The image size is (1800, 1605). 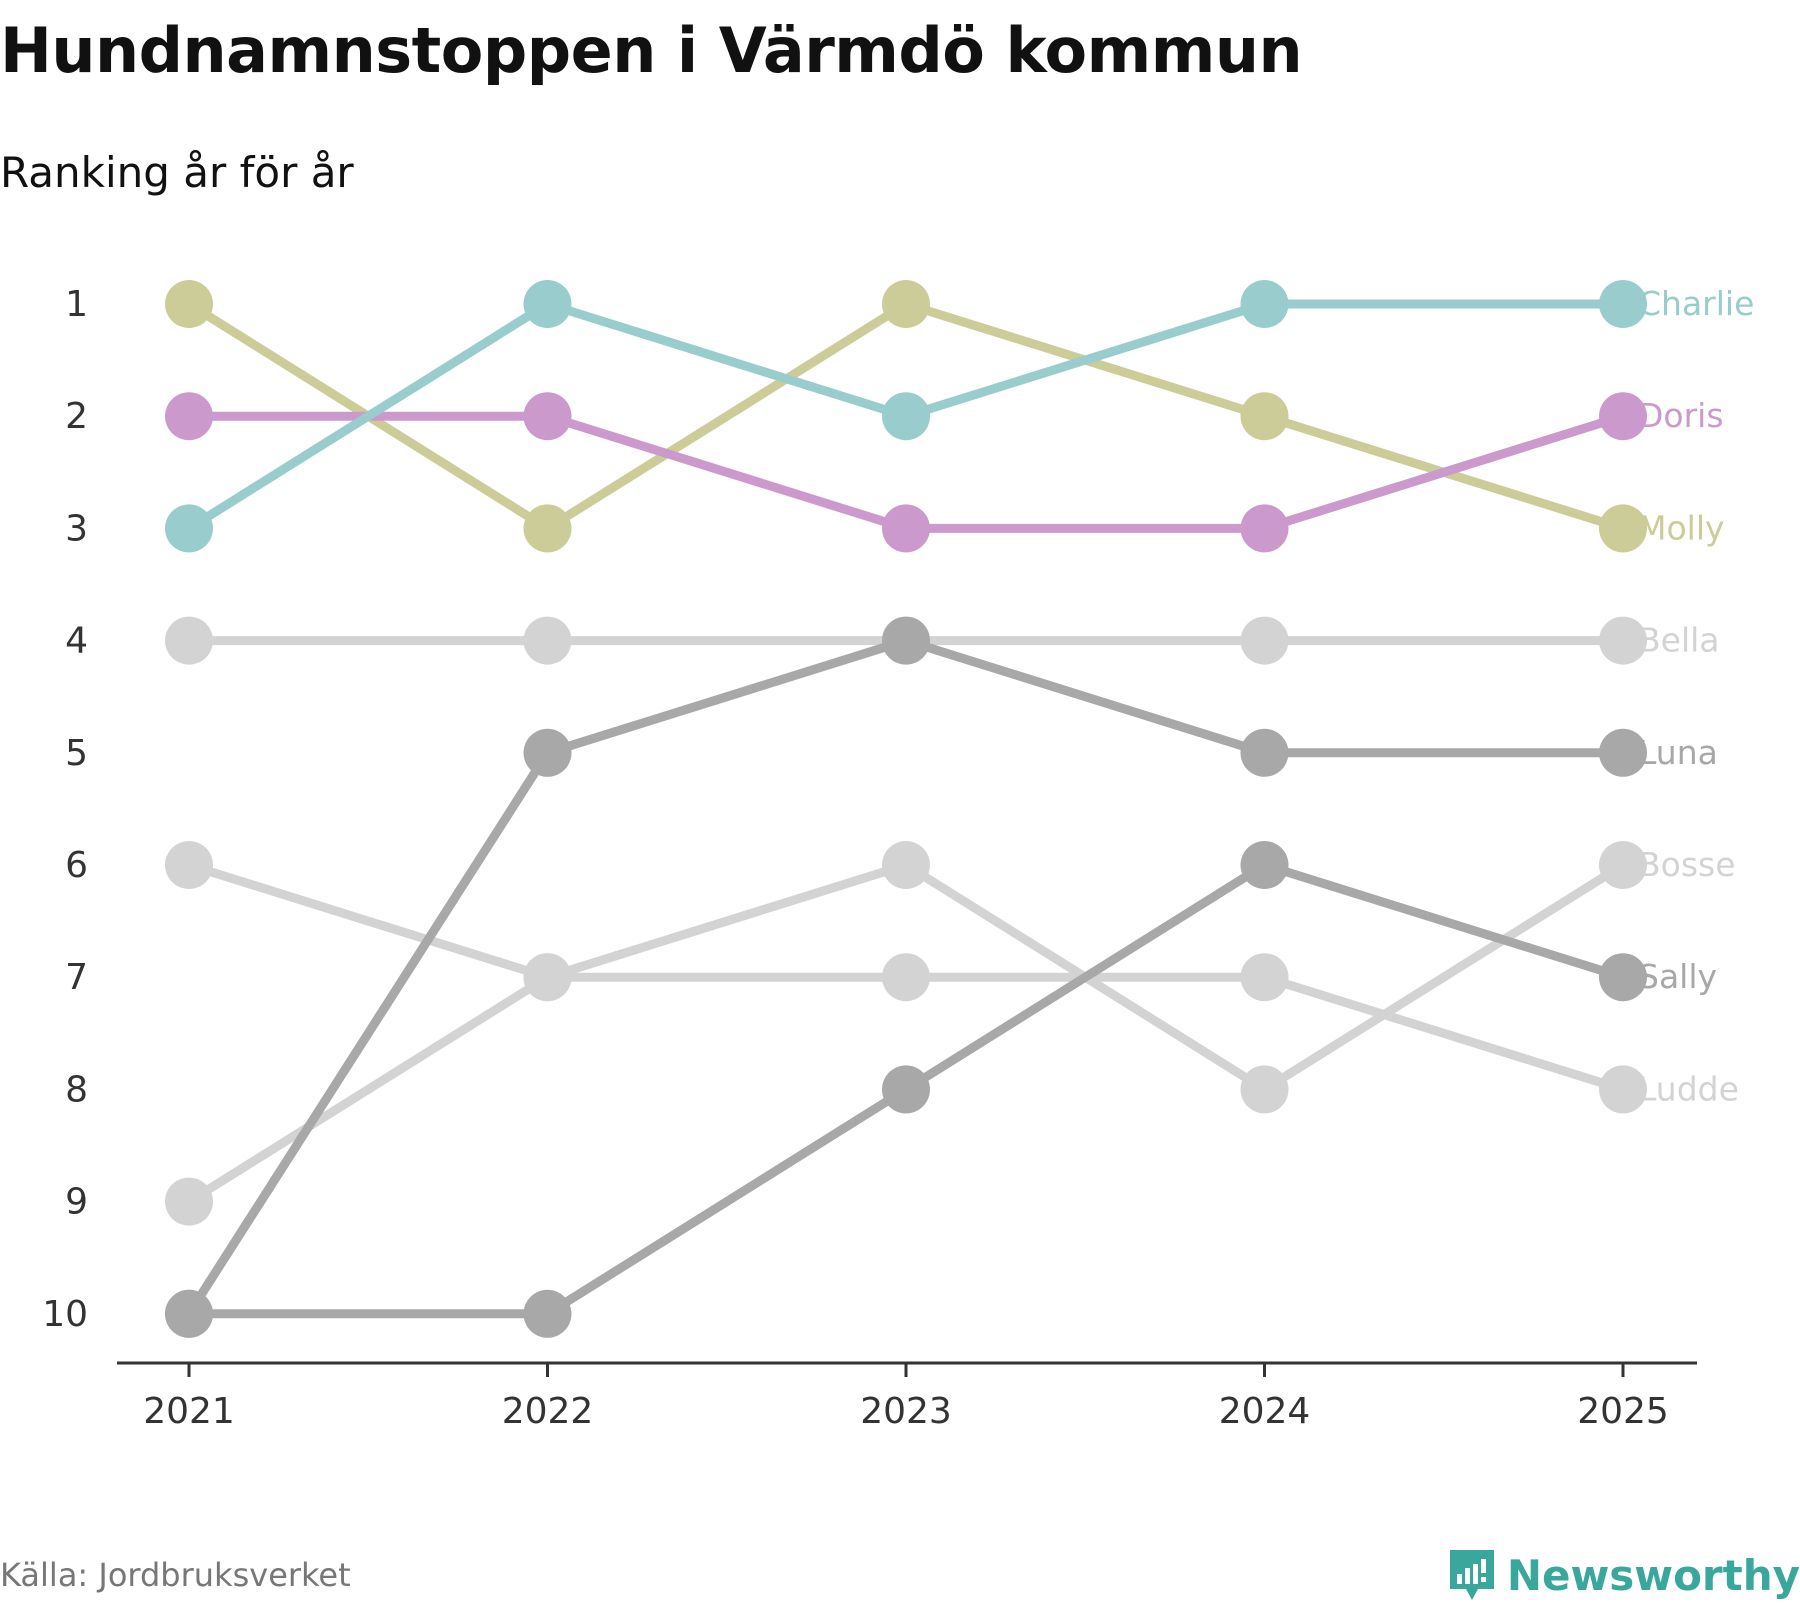 What do you see at coordinates (1623, 640) in the screenshot?
I see `series-point-bella-2025` at bounding box center [1623, 640].